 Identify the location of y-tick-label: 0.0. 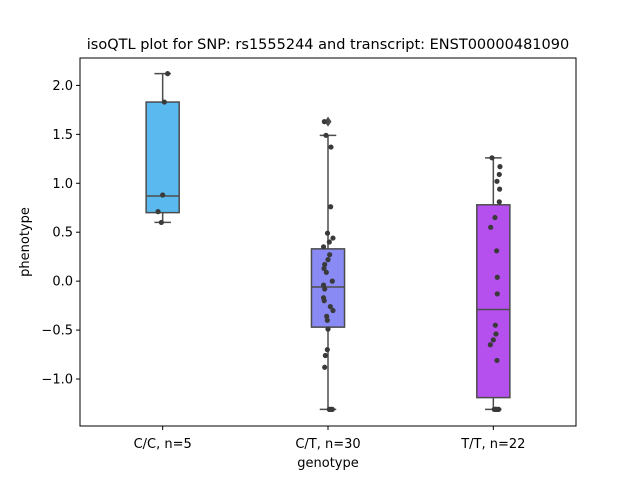
(62, 282).